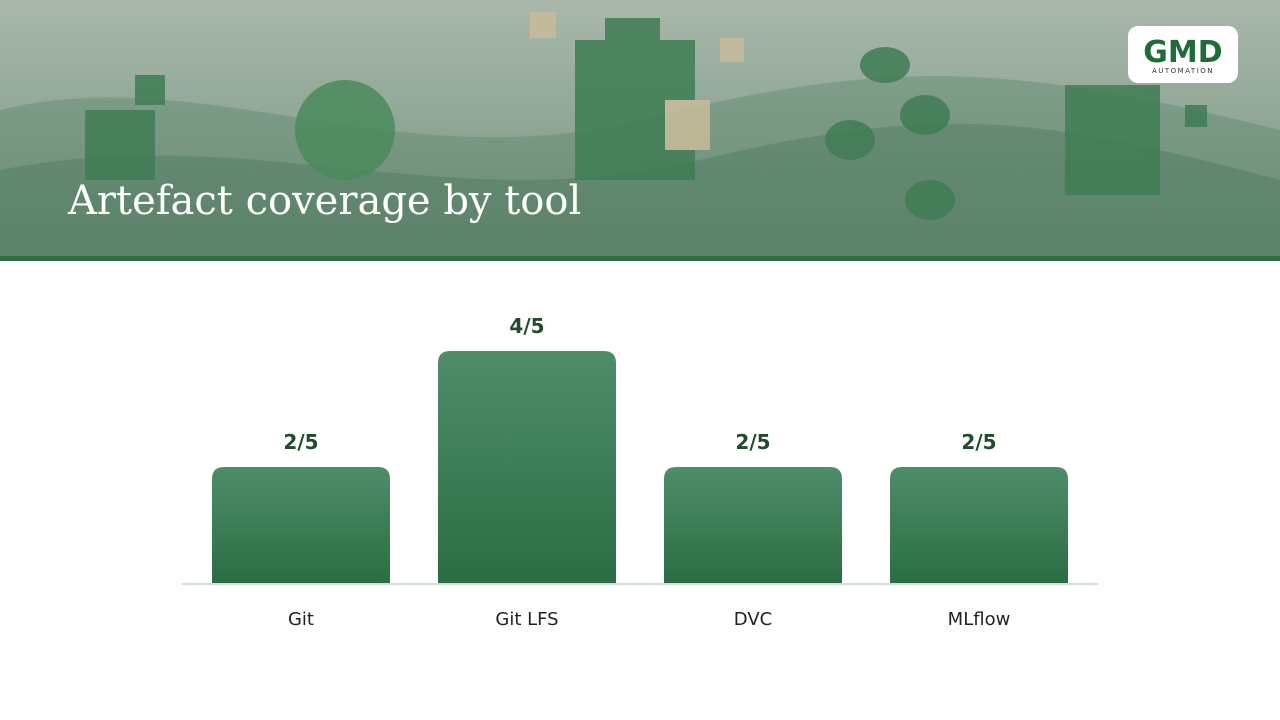 The image size is (1280, 720). Describe the element at coordinates (1183, 71) in the screenshot. I see `logo-tagline: AUTOMATION` at that location.